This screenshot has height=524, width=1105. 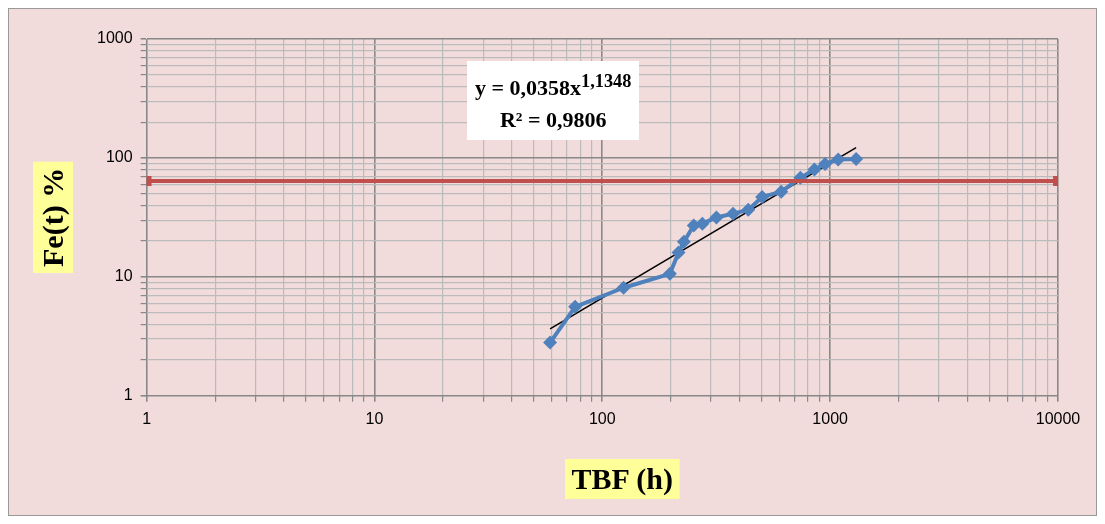 I want to click on y-tick-label: 1, so click(x=128, y=395).